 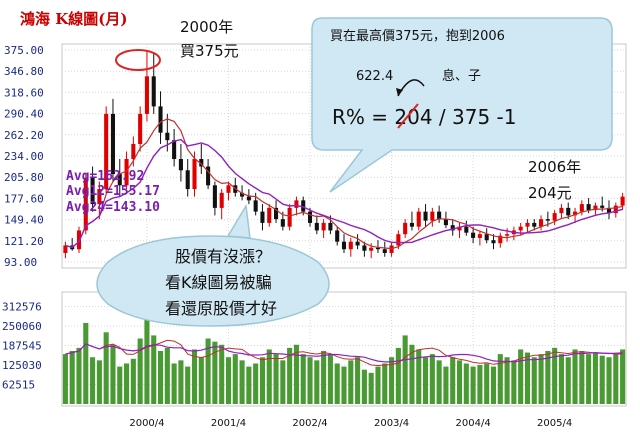 I want to click on callout-r-prefix: R% =, so click(x=363, y=117).